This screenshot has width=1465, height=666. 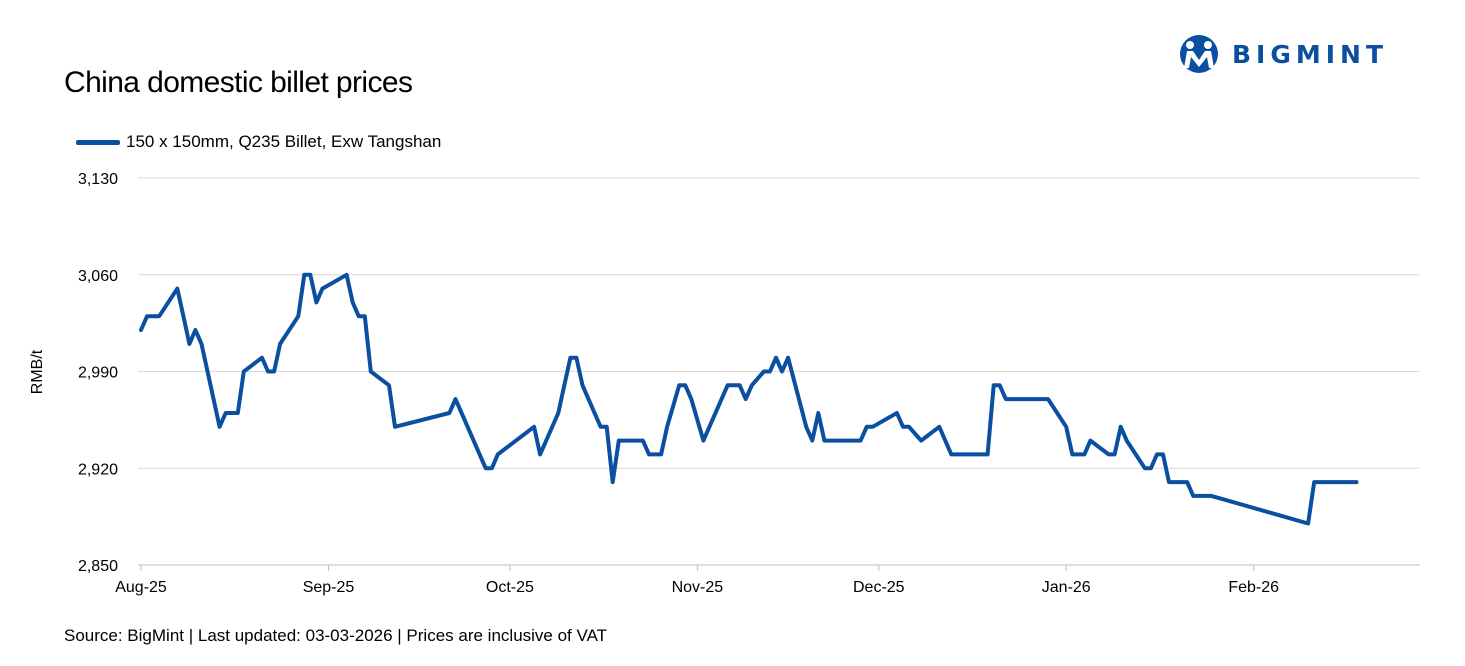 I want to click on chart-title: China domestic billet prices, so click(x=238, y=82).